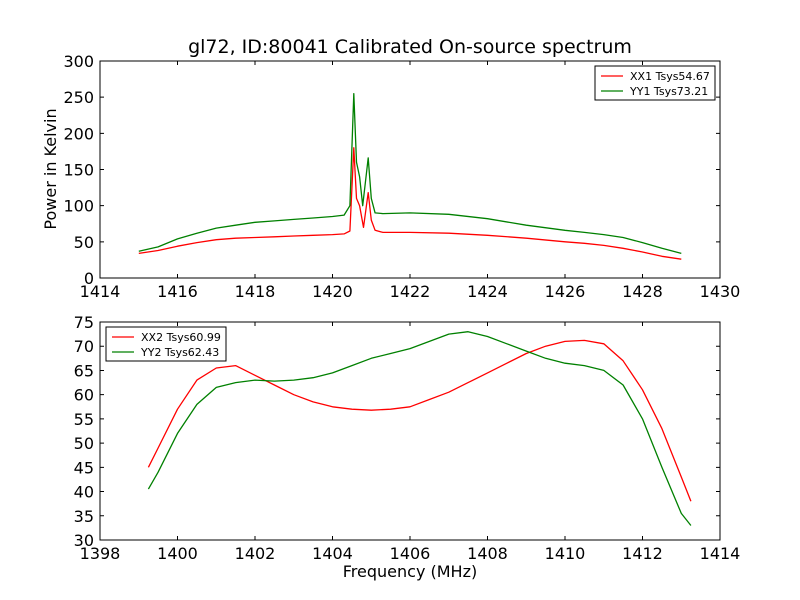 The width and height of the screenshot is (800, 600). I want to click on chart1-x-tick-label: 1398, so click(100, 553).